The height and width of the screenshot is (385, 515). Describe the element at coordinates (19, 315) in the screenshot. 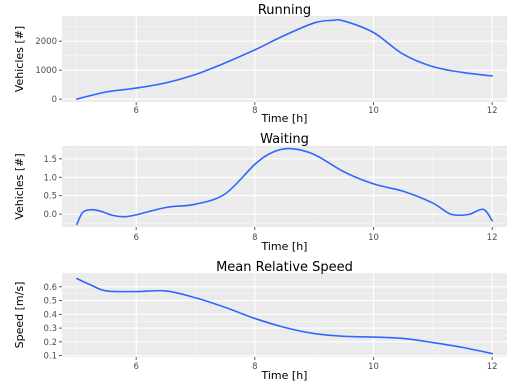

I see `y-axis-label: Speed [m/s]` at that location.